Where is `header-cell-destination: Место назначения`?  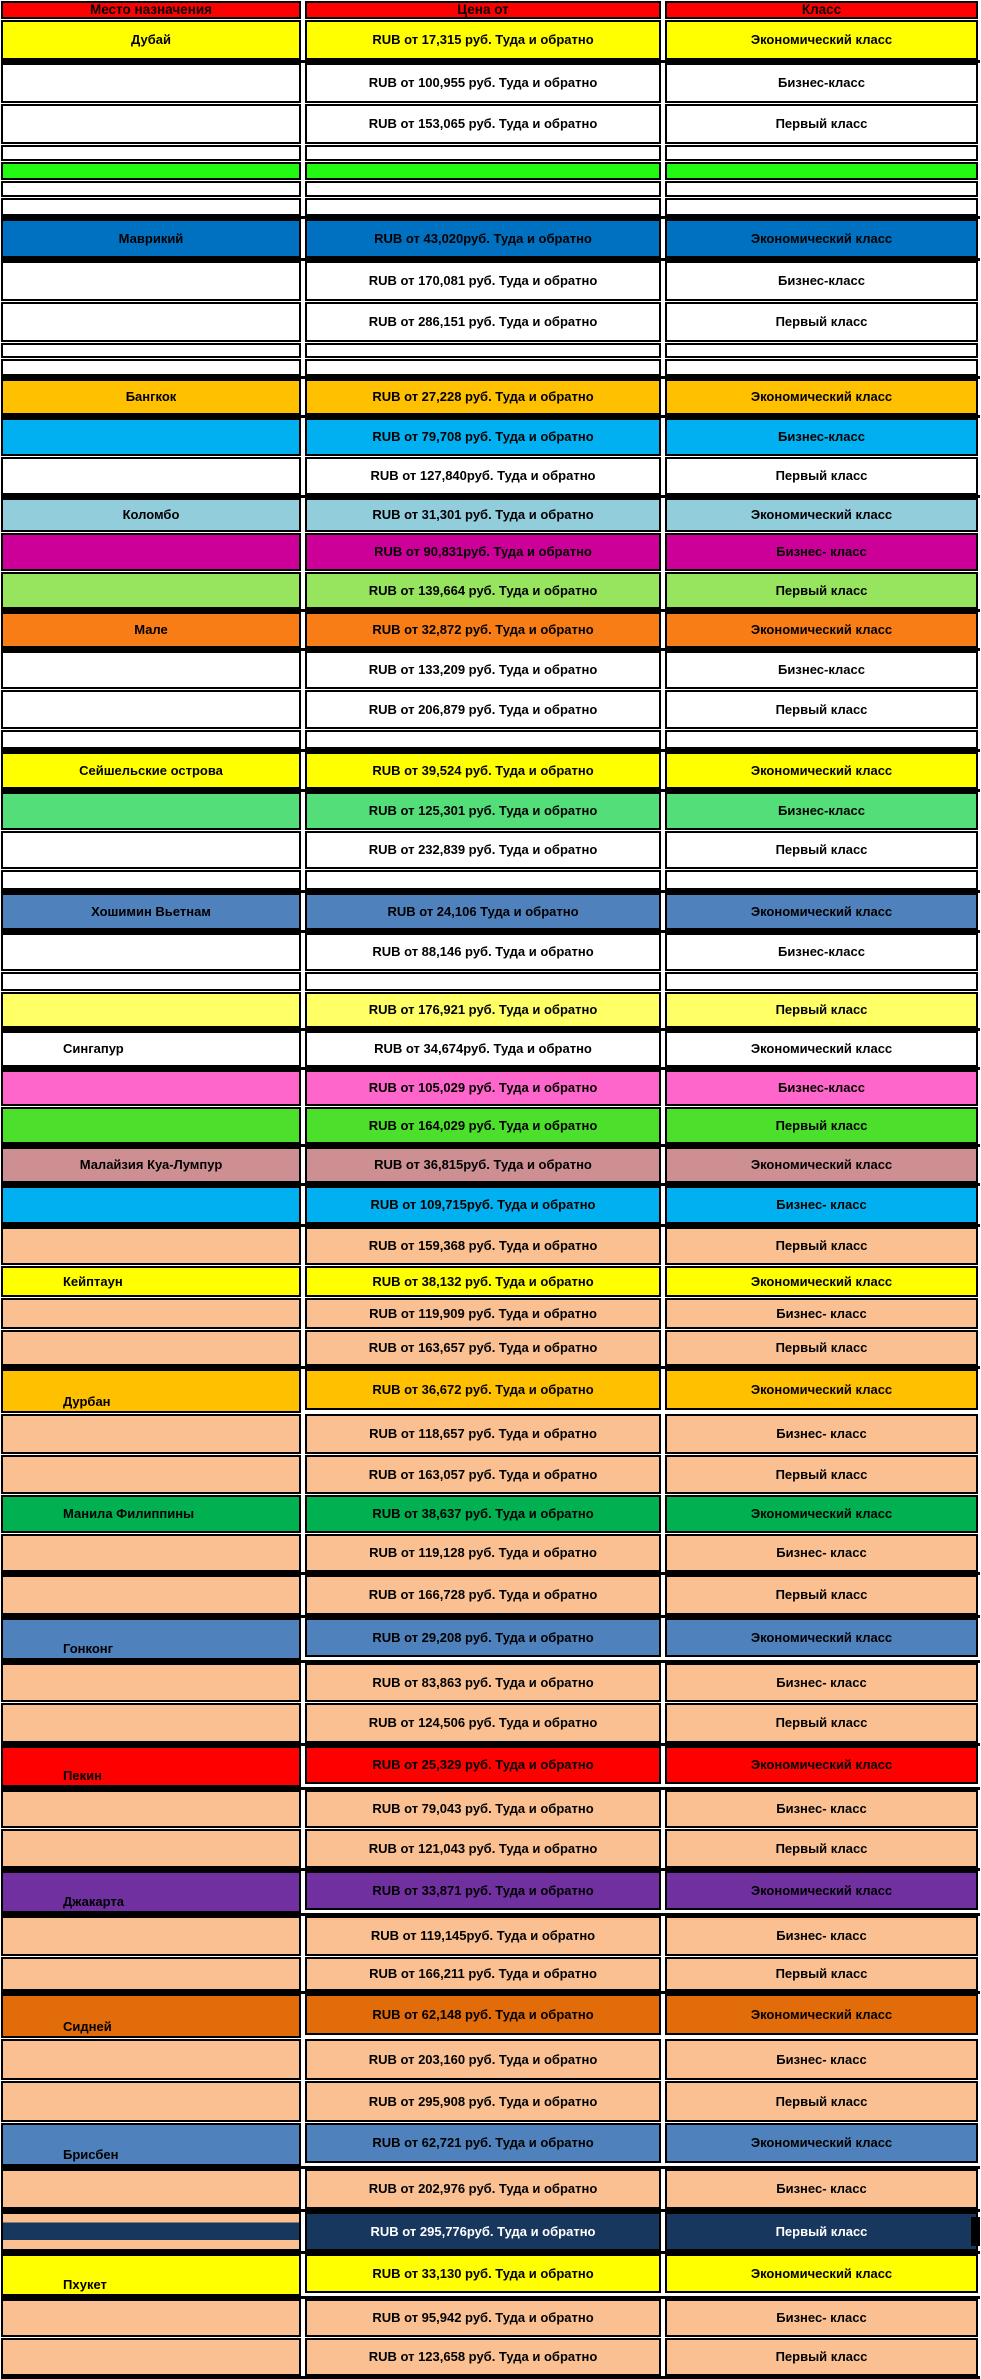 header-cell-destination: Место назначения is located at coordinates (151, 10).